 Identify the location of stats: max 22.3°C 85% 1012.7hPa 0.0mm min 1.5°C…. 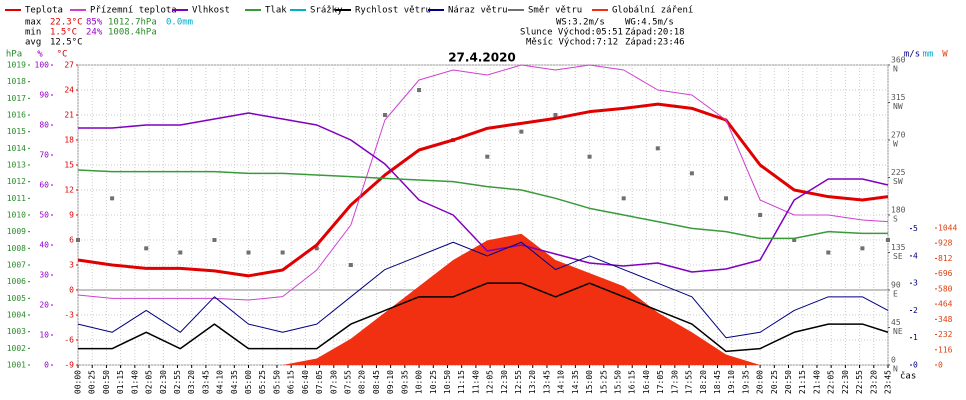
(109, 33).